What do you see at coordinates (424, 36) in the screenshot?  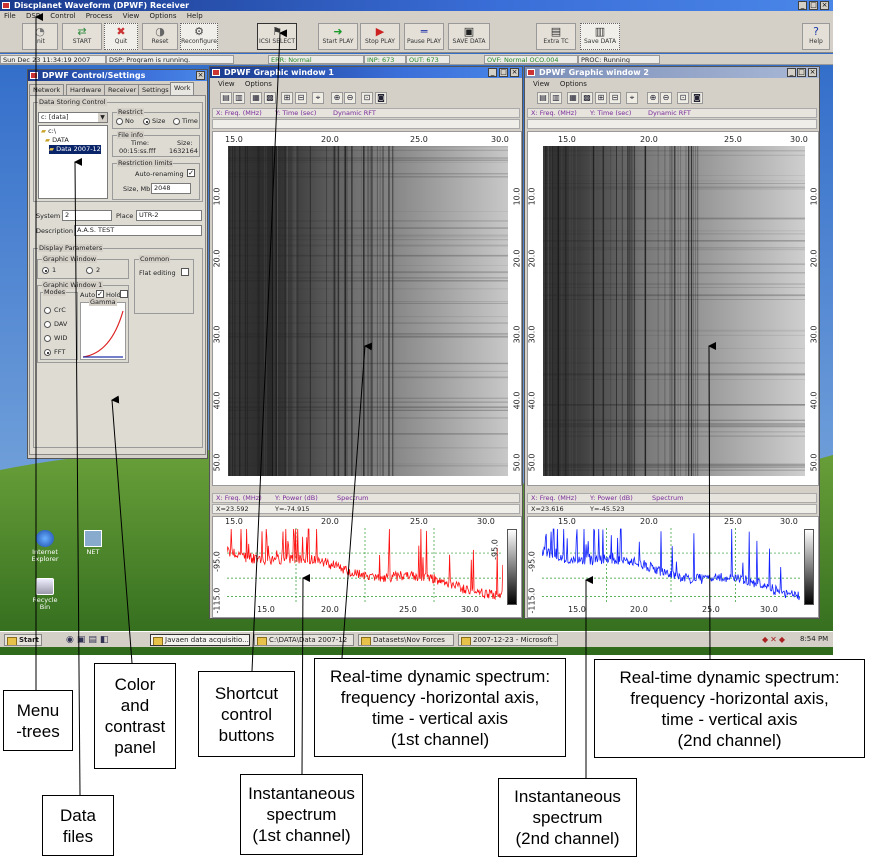 I see `pause-play-button: ═ Pause PLAY` at bounding box center [424, 36].